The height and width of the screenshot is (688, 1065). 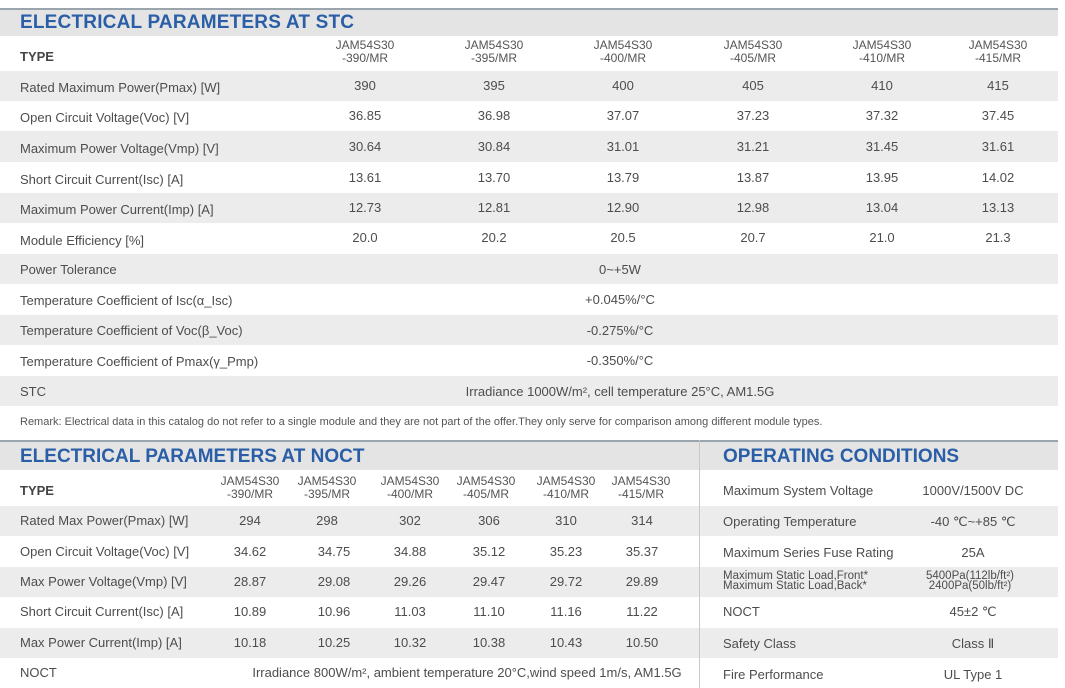 What do you see at coordinates (410, 520) in the screenshot?
I see `value-cell: 302` at bounding box center [410, 520].